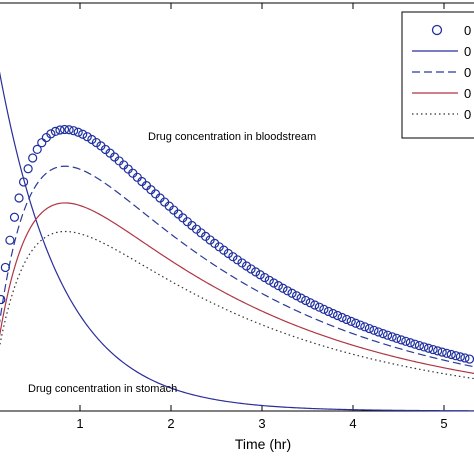  Describe the element at coordinates (352, 423) in the screenshot. I see `x-tick-label-4: 4` at that location.